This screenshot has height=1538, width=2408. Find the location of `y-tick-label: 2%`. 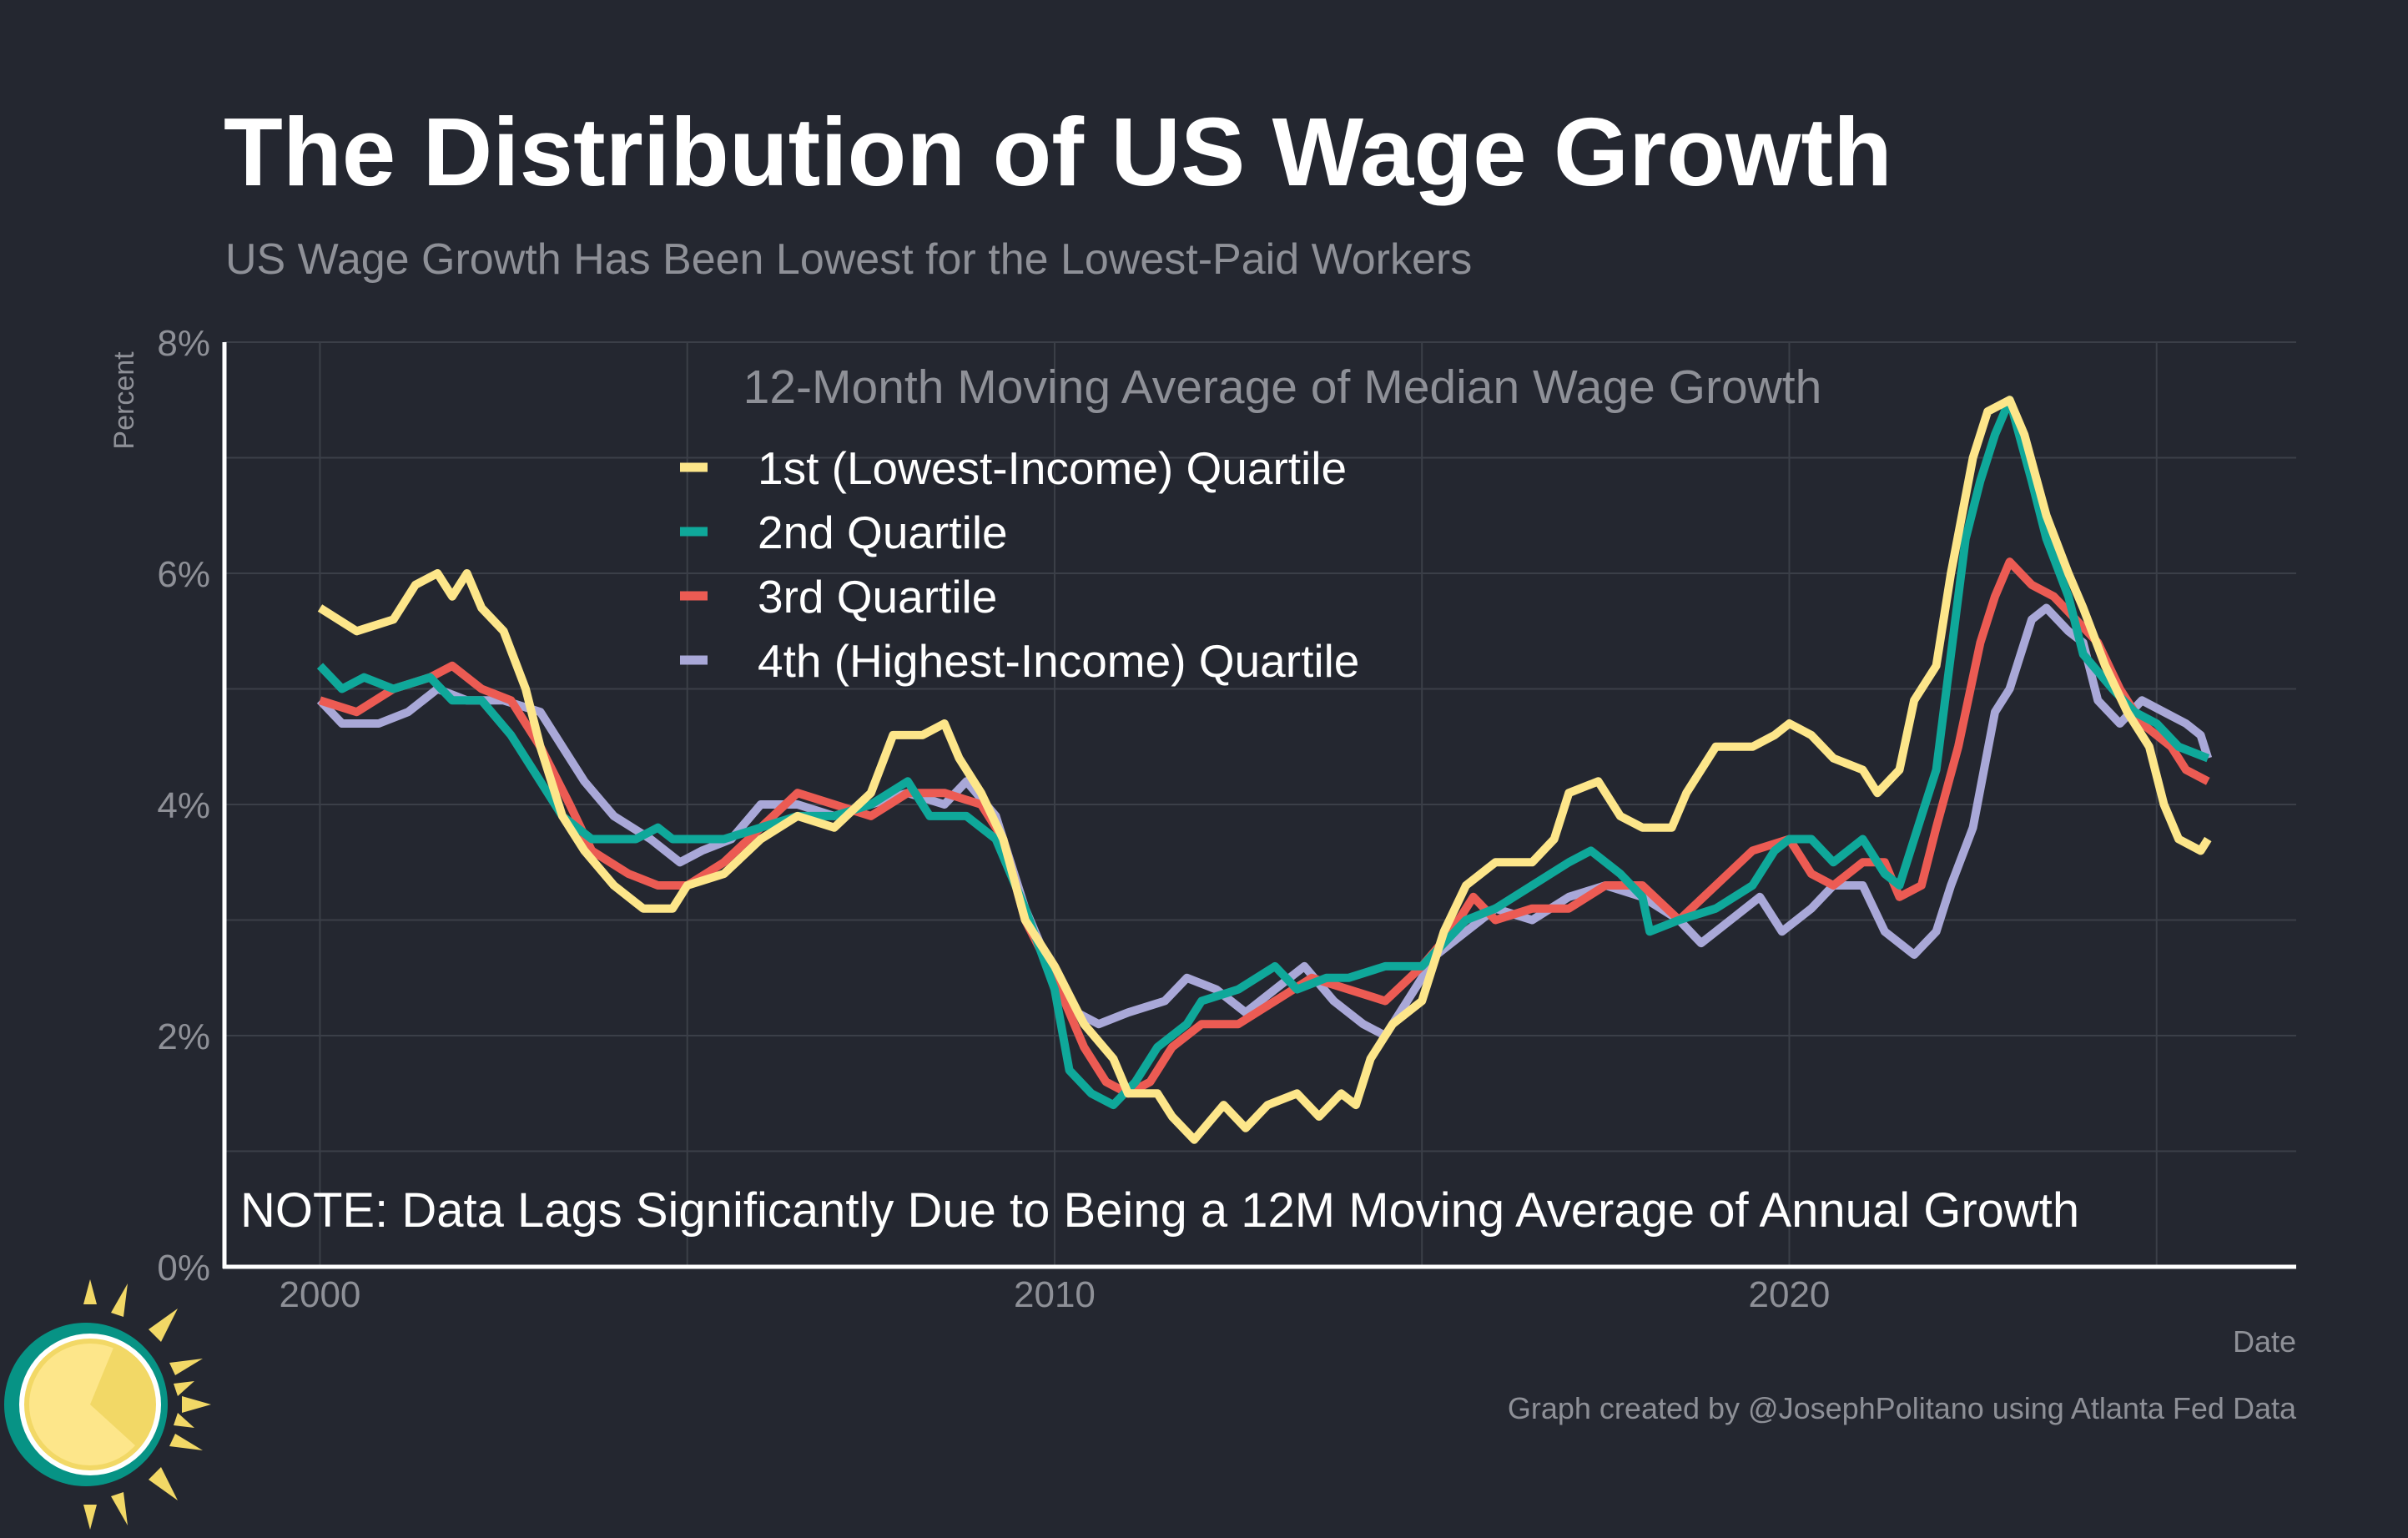

y-tick-label: 2% is located at coordinates (183, 1036).